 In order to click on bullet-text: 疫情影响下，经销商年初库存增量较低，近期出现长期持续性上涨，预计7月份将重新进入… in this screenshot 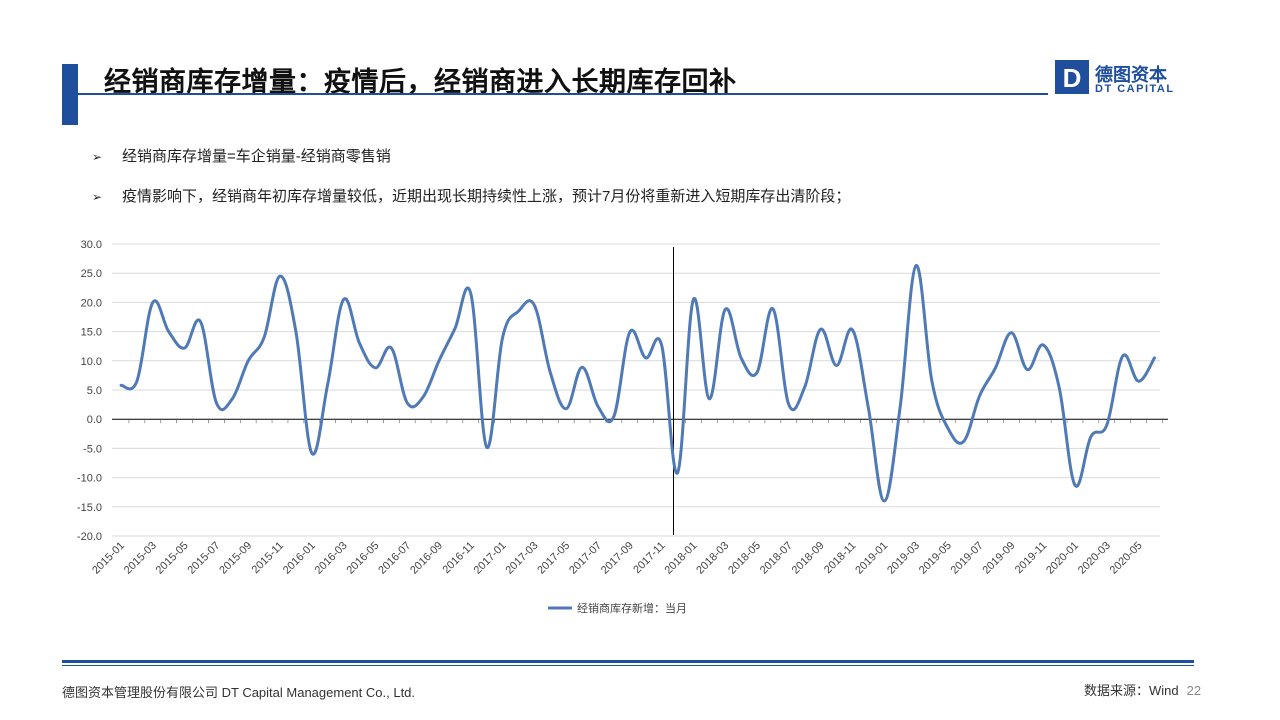, I will do `click(486, 196)`.